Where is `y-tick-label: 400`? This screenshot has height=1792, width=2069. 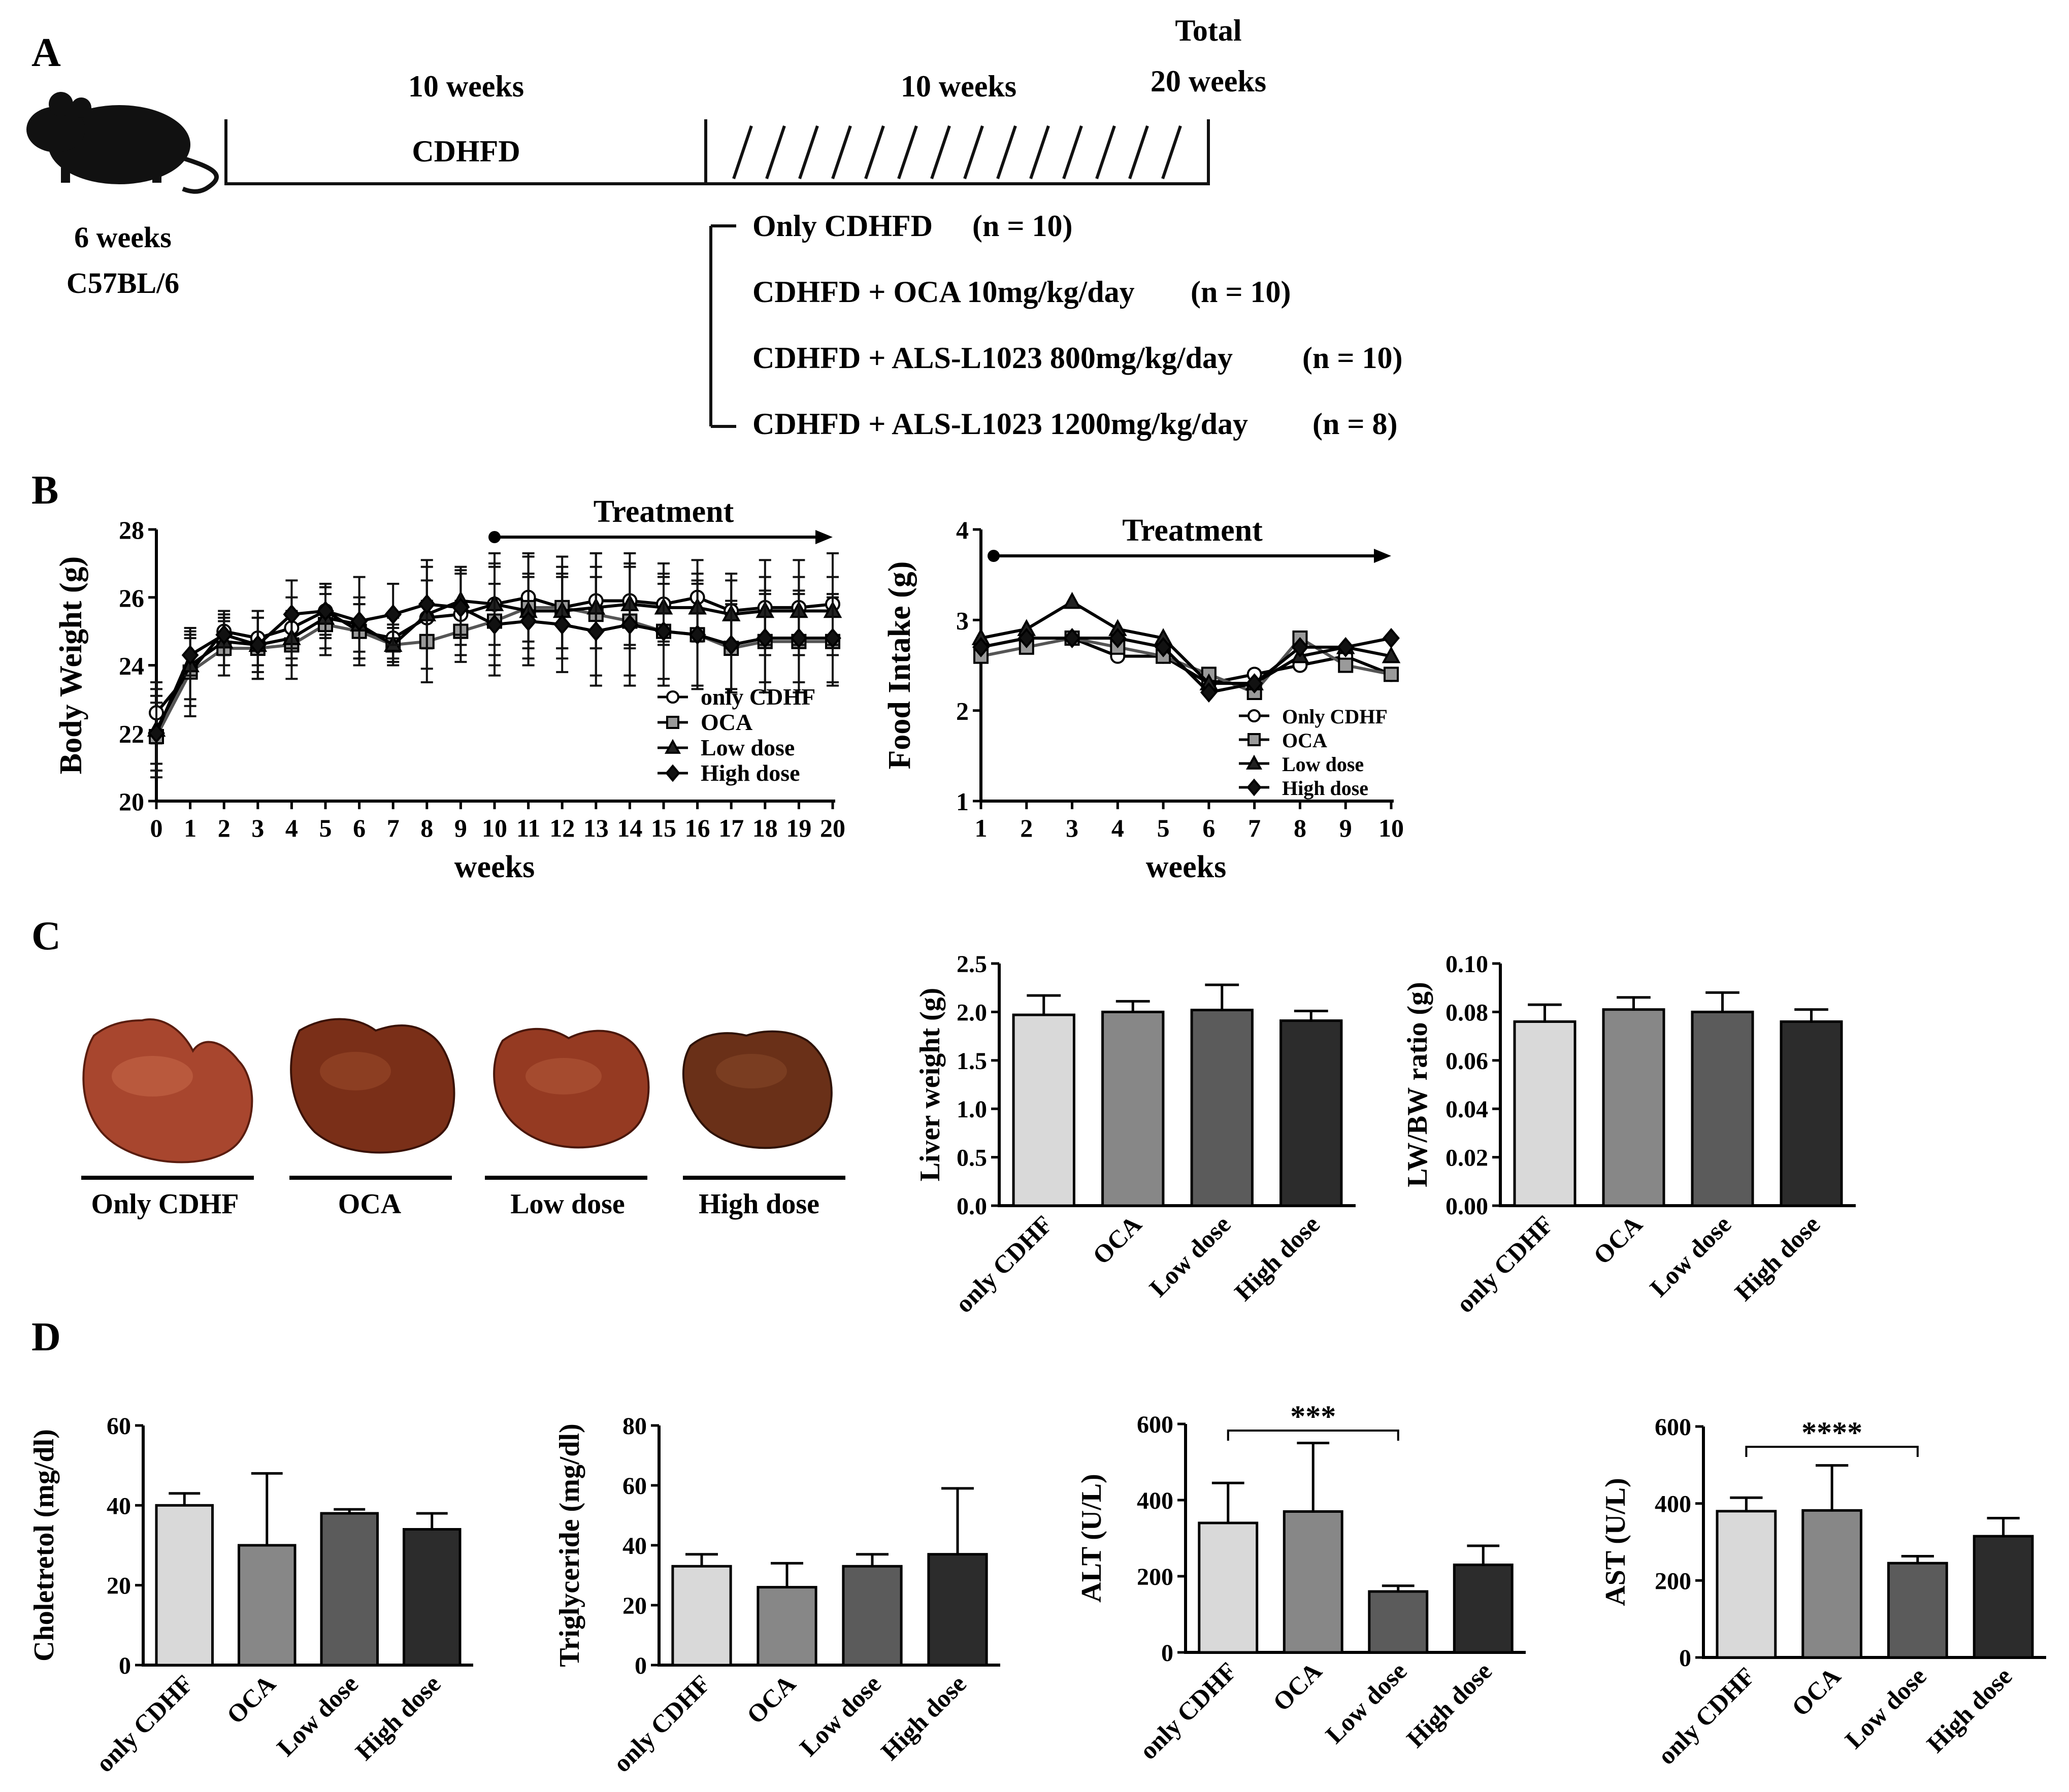 y-tick-label: 400 is located at coordinates (1673, 1505).